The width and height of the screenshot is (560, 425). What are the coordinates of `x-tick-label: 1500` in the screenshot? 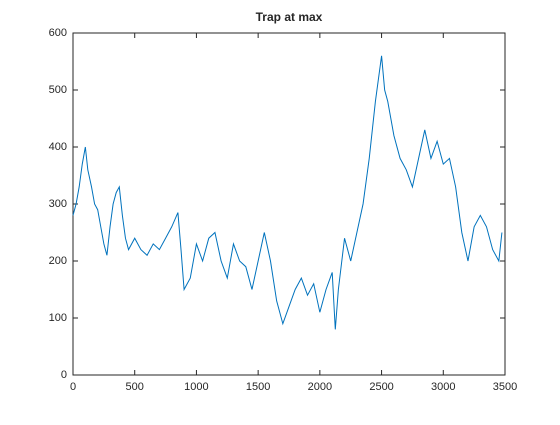 It's located at (258, 387).